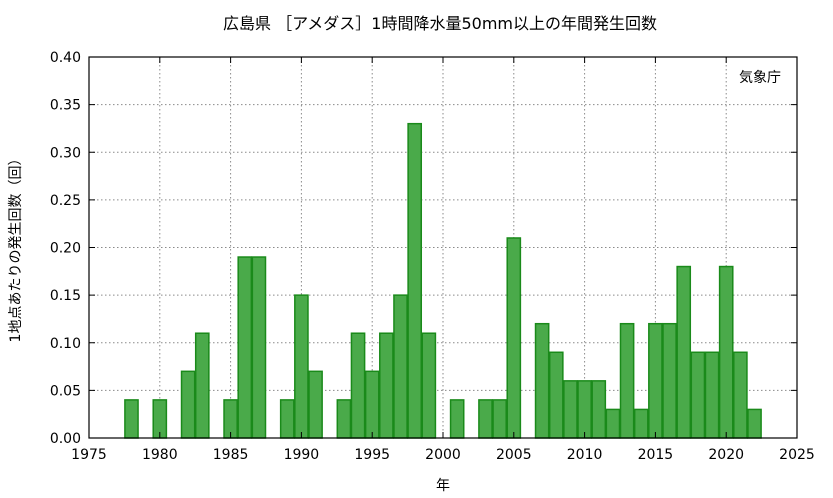 The width and height of the screenshot is (833, 498). Describe the element at coordinates (231, 455) in the screenshot. I see `x-tick-label: 1985` at that location.